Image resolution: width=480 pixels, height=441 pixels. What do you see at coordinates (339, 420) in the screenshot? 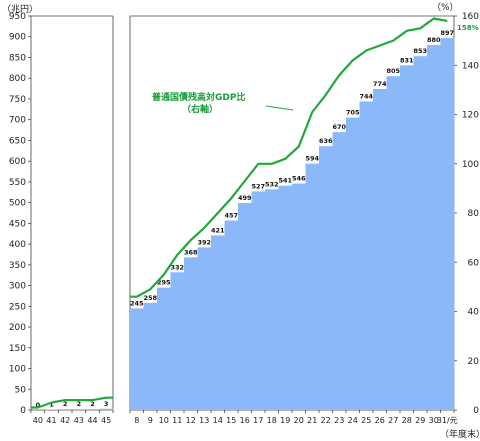
I see `x-tick-label: 23` at bounding box center [339, 420].